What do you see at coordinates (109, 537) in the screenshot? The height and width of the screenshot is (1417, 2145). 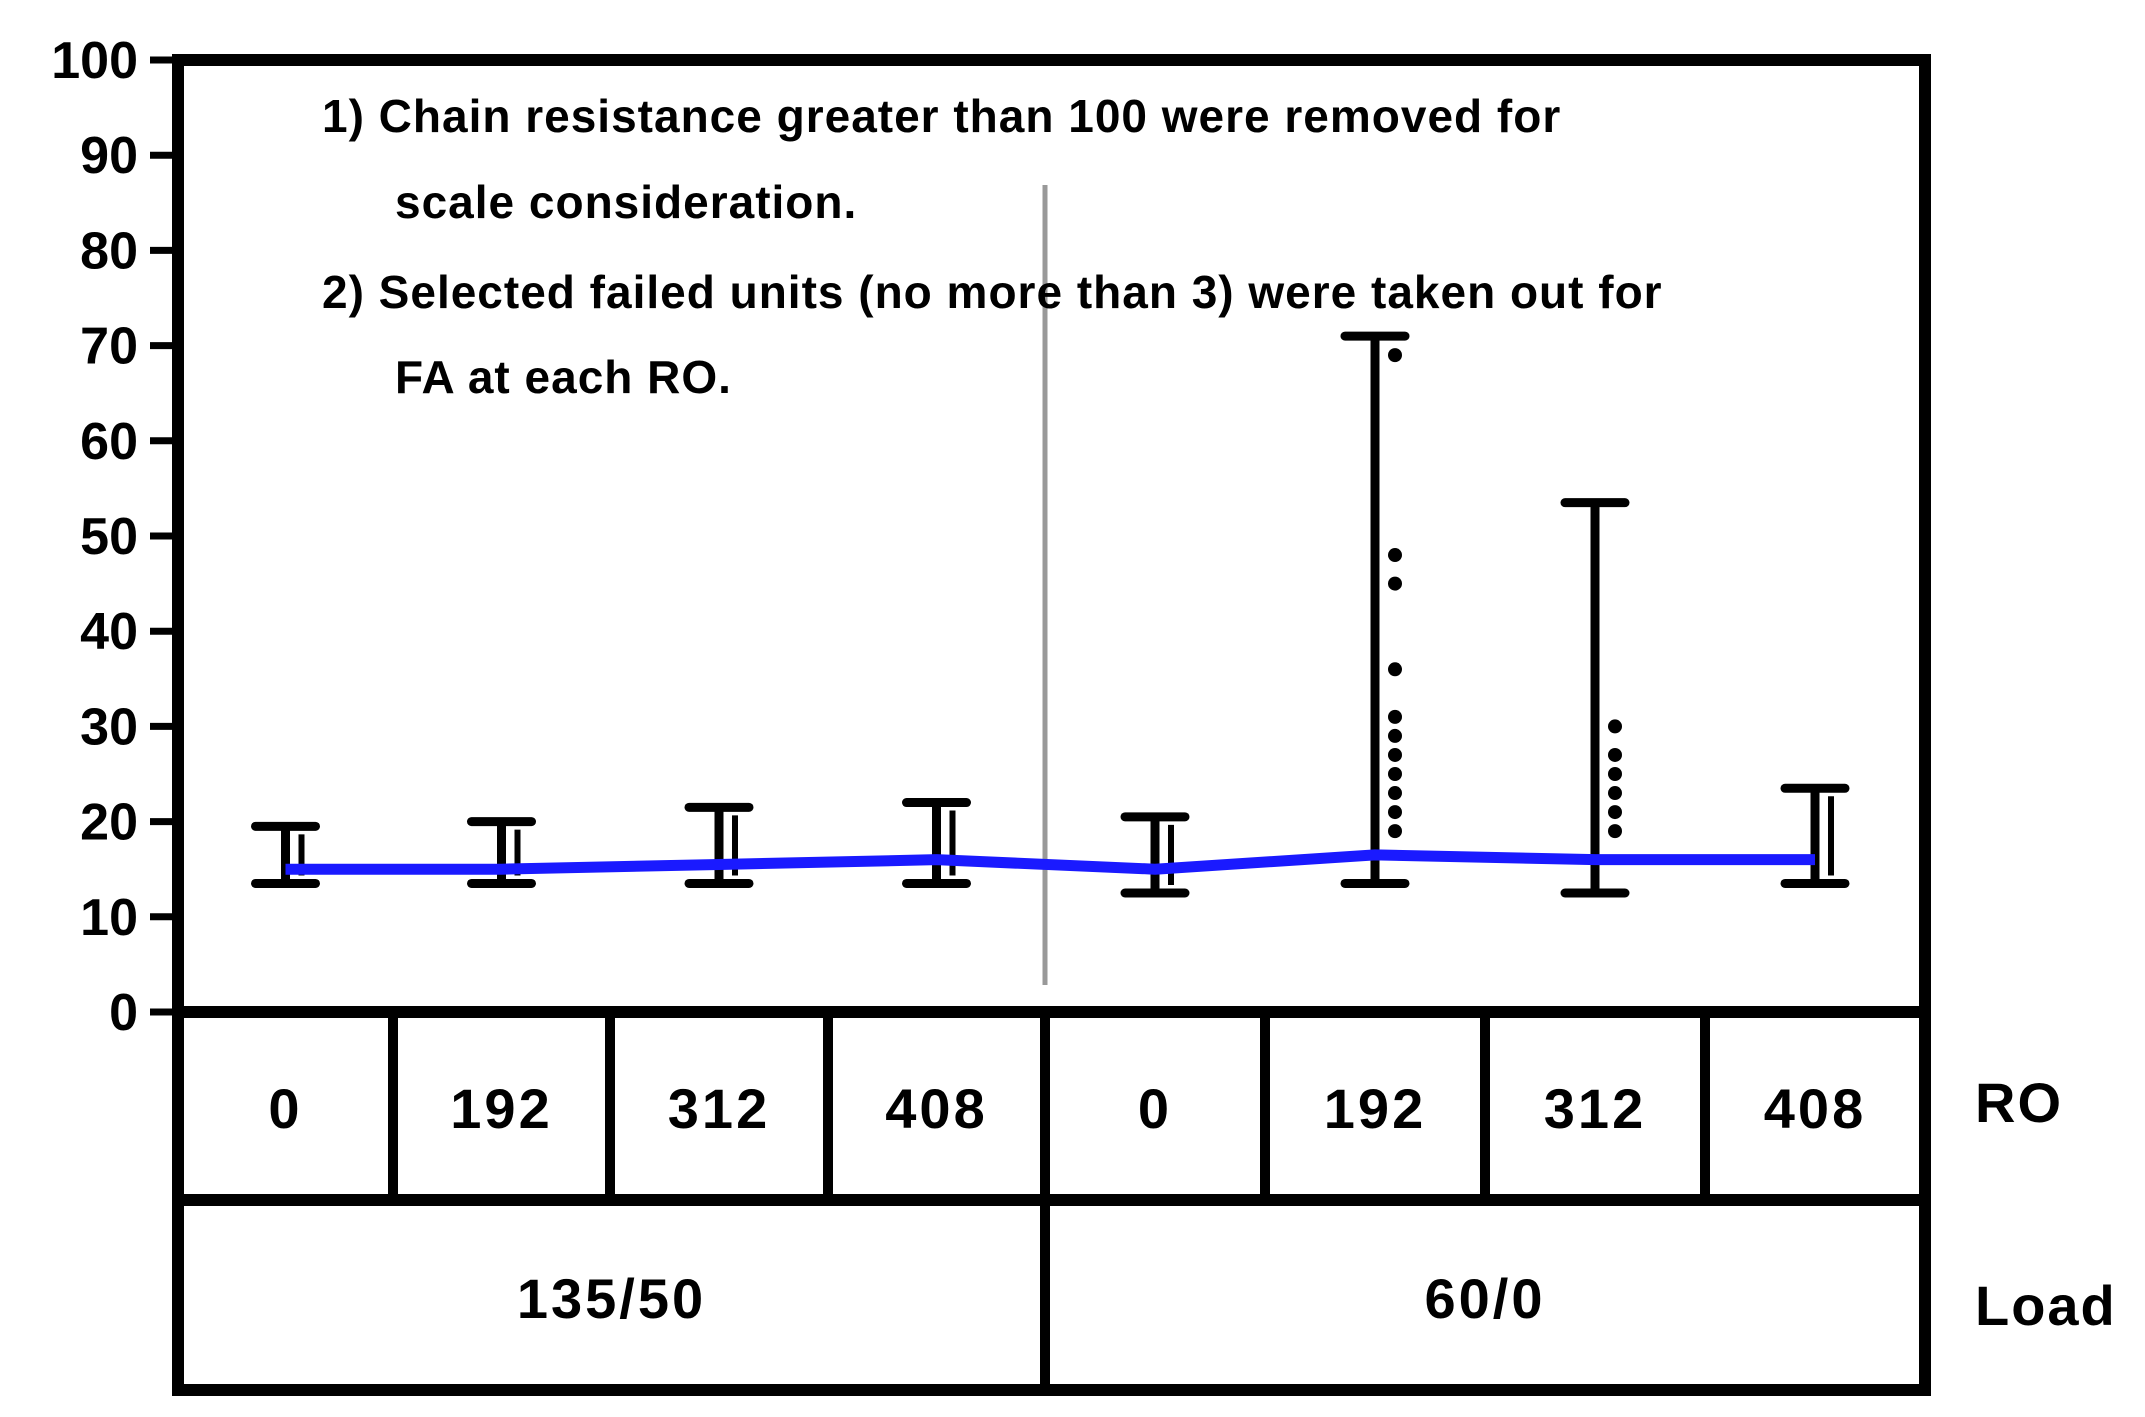 I see `y-tick-label: 50` at bounding box center [109, 537].